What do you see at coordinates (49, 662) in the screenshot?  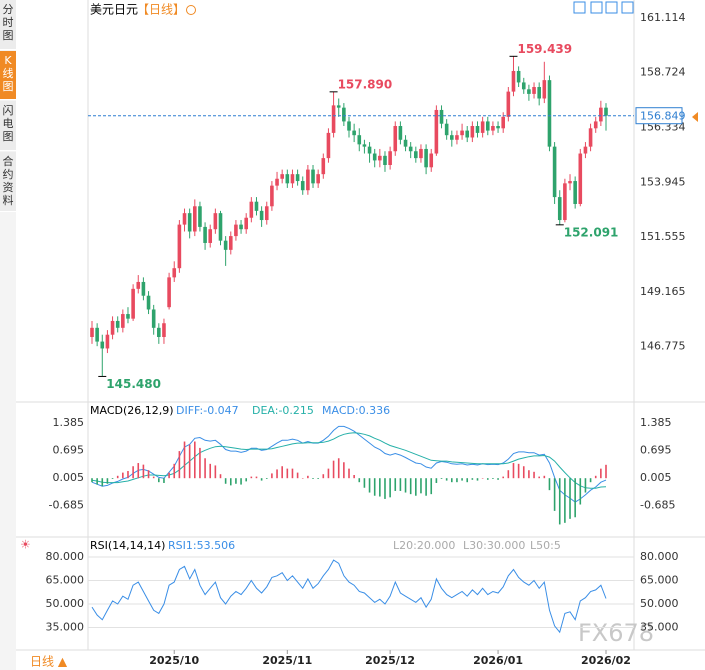 I see `period-tab: 日线 ▲` at bounding box center [49, 662].